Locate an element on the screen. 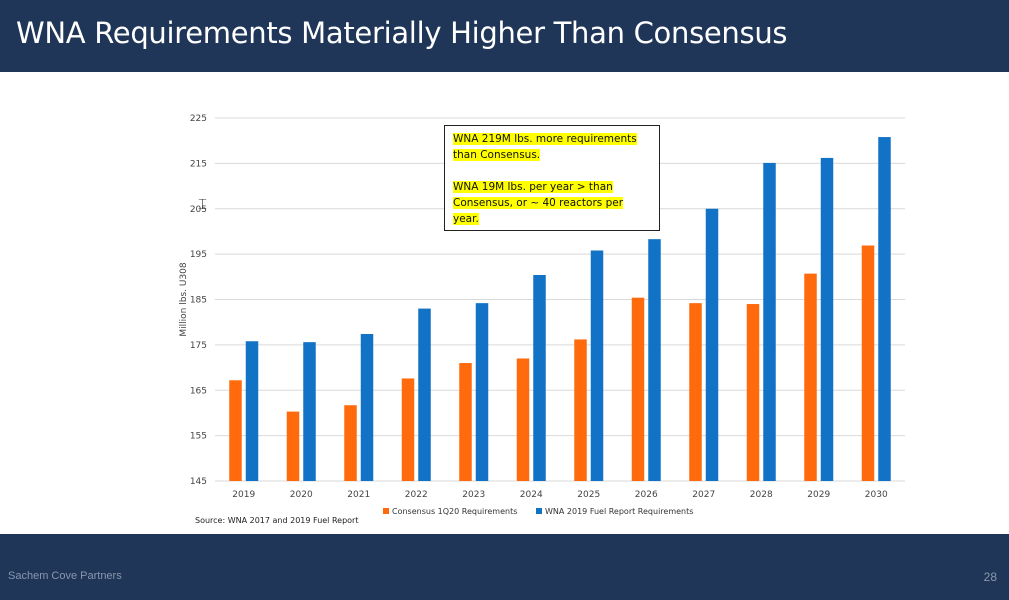 Image resolution: width=1009 pixels, height=600 pixels. x-tick-label: 2026 is located at coordinates (646, 495).